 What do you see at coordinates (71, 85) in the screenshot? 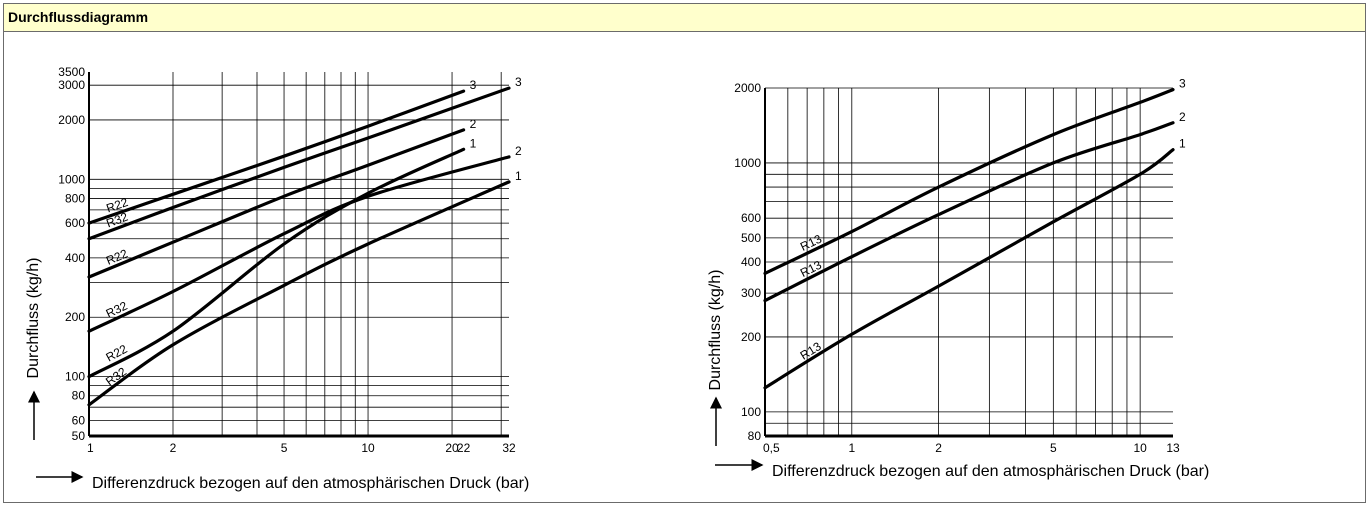
I see `y-tick-label: 3000` at bounding box center [71, 85].